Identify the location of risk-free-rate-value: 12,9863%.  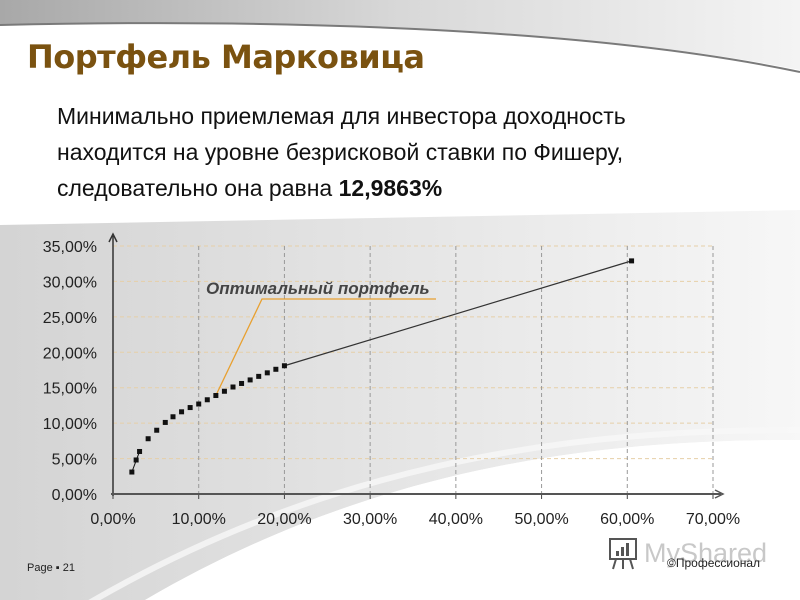
(390, 188).